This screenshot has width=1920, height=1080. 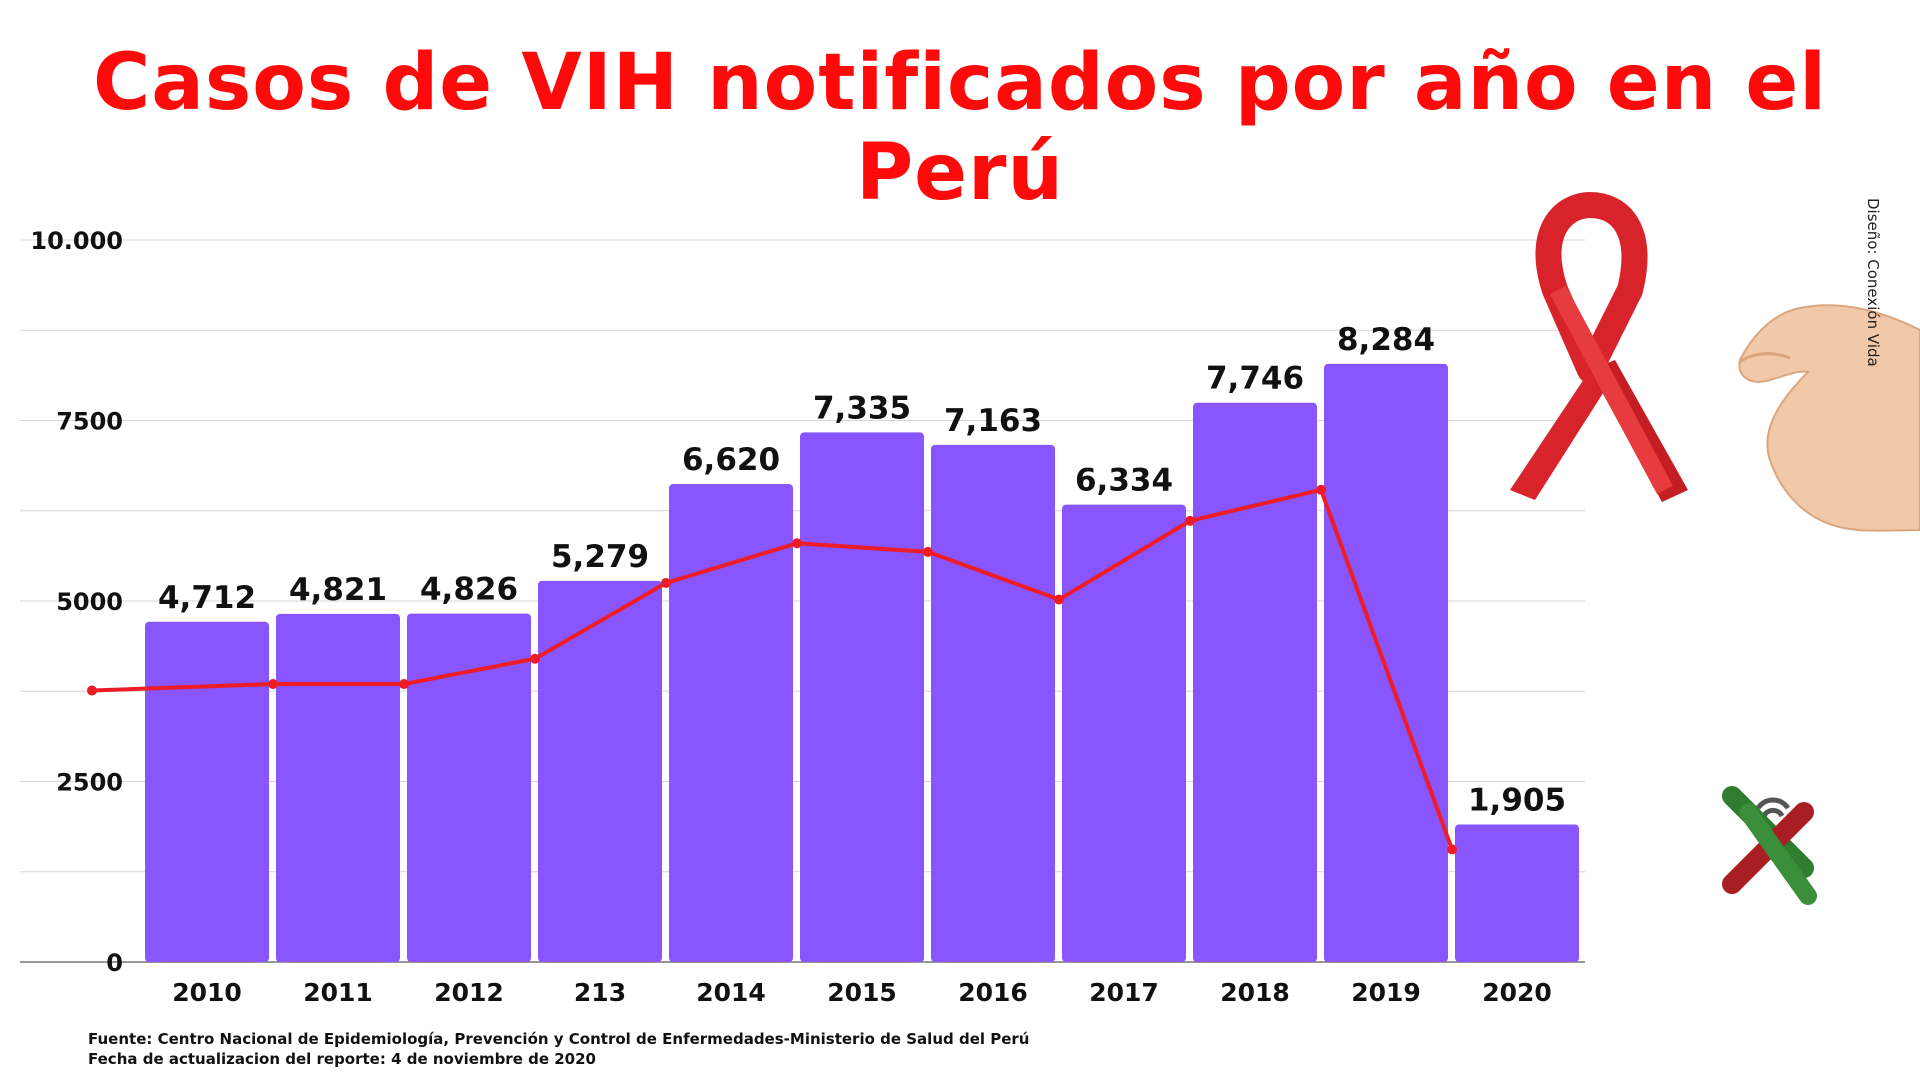 What do you see at coordinates (1769, 845) in the screenshot?
I see `conexion-vida-logo` at bounding box center [1769, 845].